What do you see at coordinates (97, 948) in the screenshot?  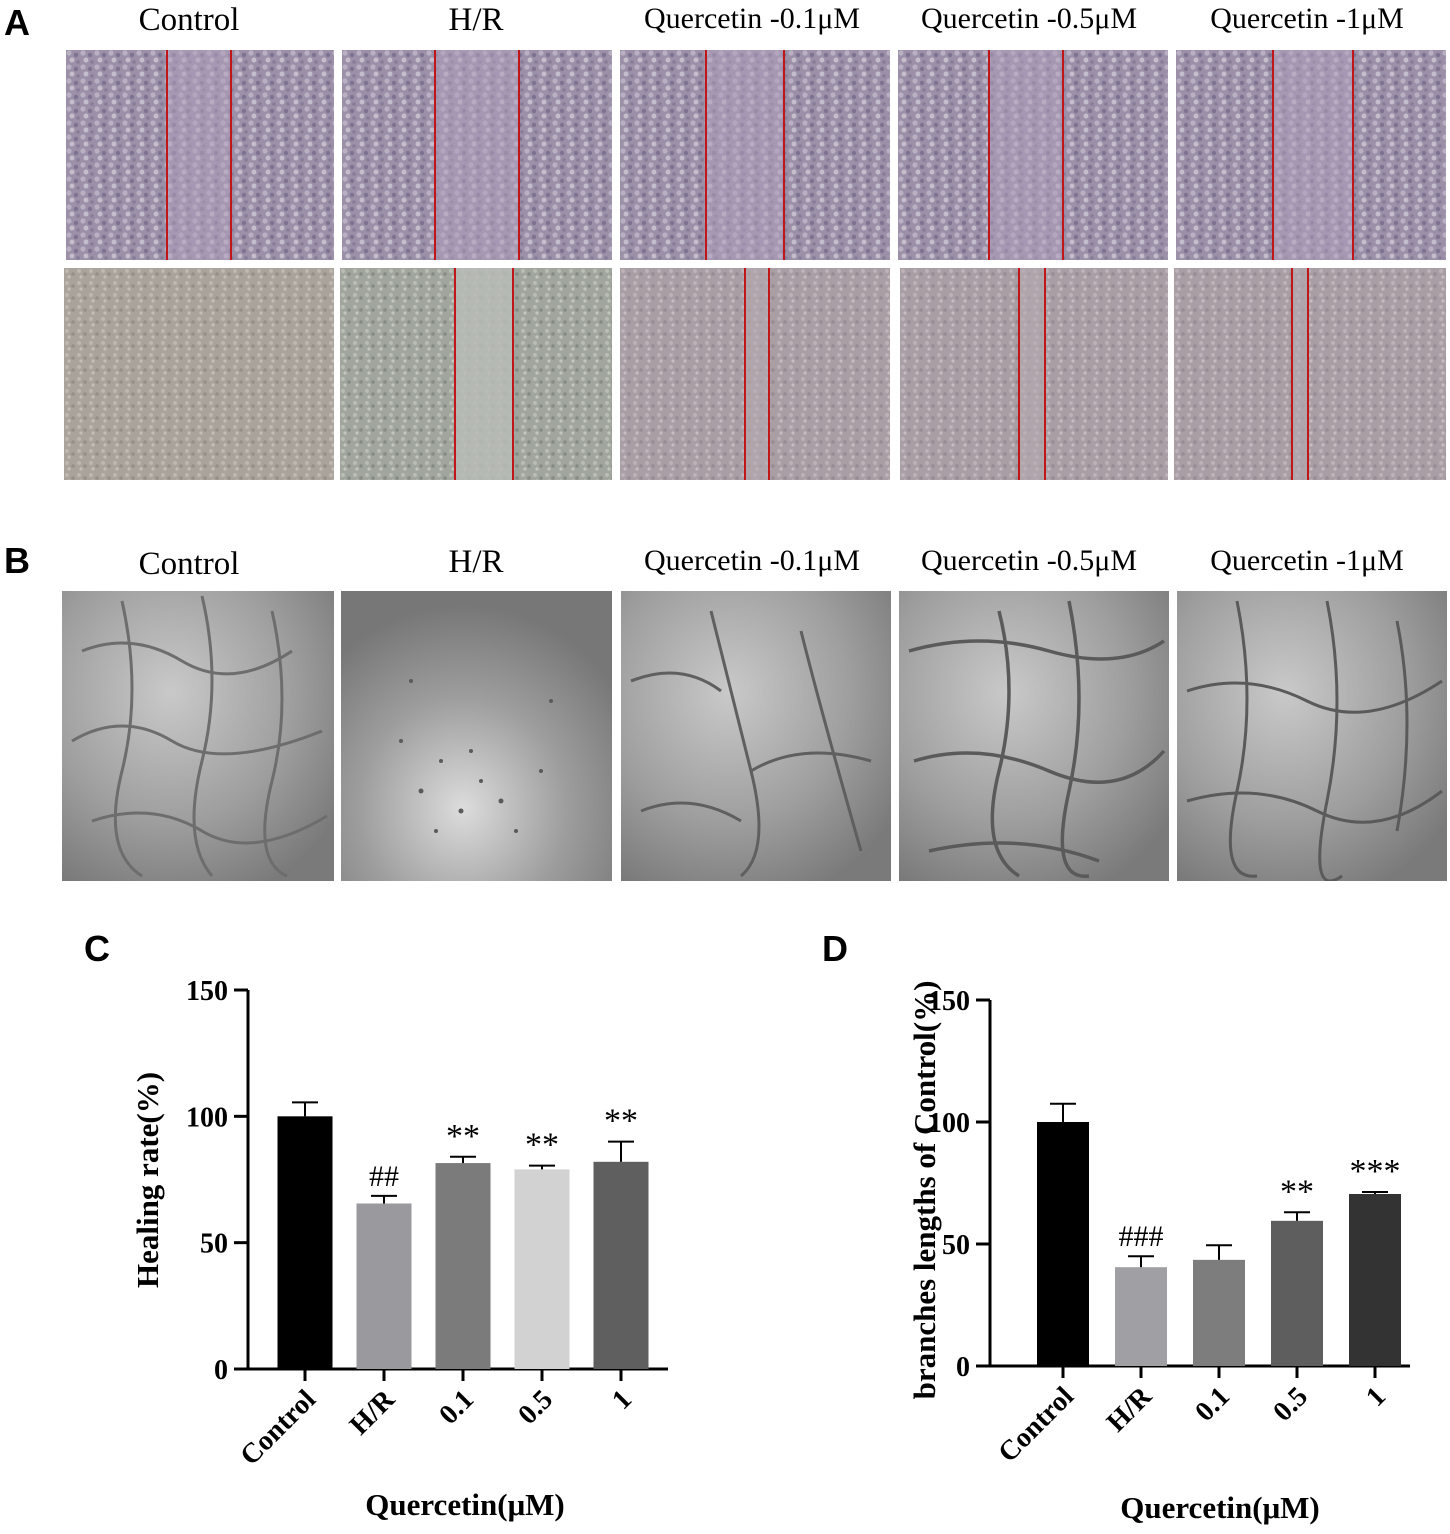 I see `panel-c-letter: C` at bounding box center [97, 948].